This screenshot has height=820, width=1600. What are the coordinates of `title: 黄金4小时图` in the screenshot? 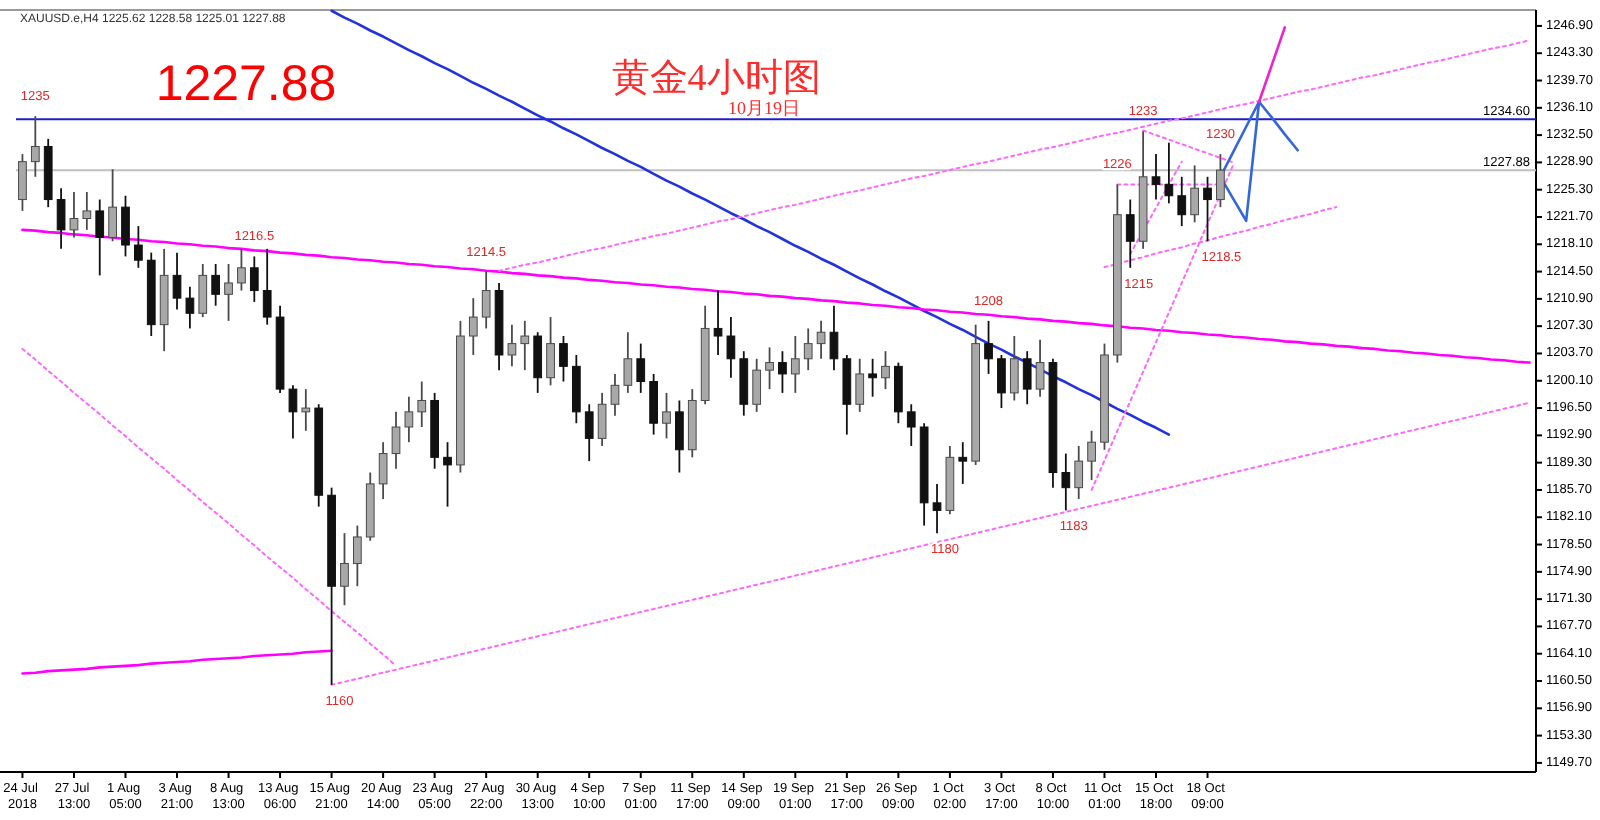 It's located at (716, 79).